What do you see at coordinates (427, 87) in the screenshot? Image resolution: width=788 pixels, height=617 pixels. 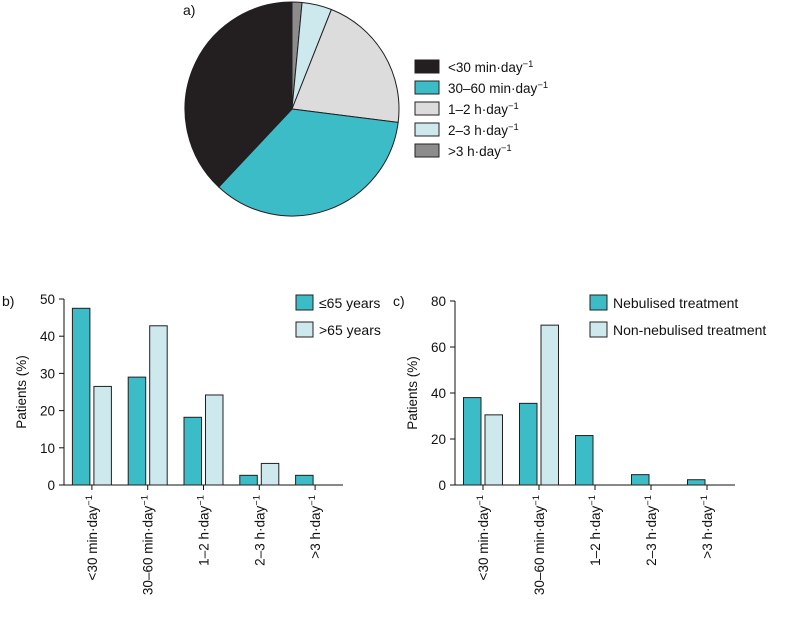 I see `pie-legend-swatch-30-60-min-day` at bounding box center [427, 87].